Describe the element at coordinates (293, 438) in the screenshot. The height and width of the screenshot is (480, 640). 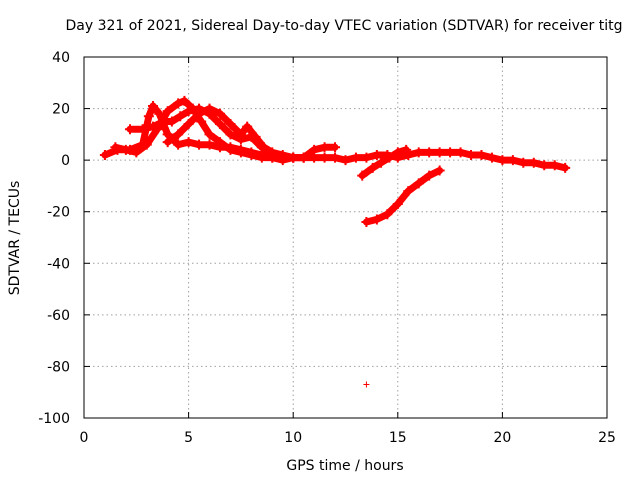
I see `x-tick-label: 10` at that location.